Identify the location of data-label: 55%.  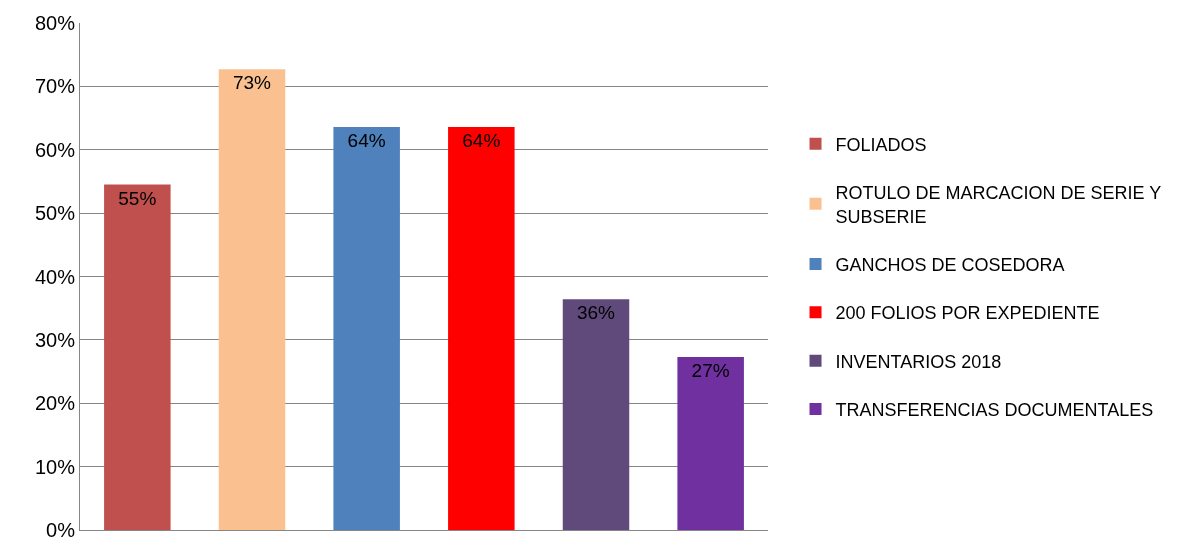
(137, 198).